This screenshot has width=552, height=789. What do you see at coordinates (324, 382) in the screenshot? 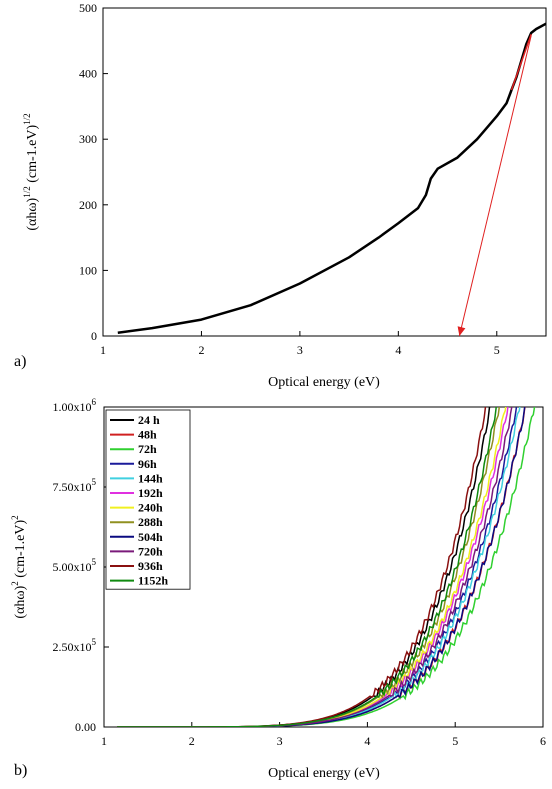
I see `panel-a-xlabel: Optical energy (eV)` at bounding box center [324, 382].